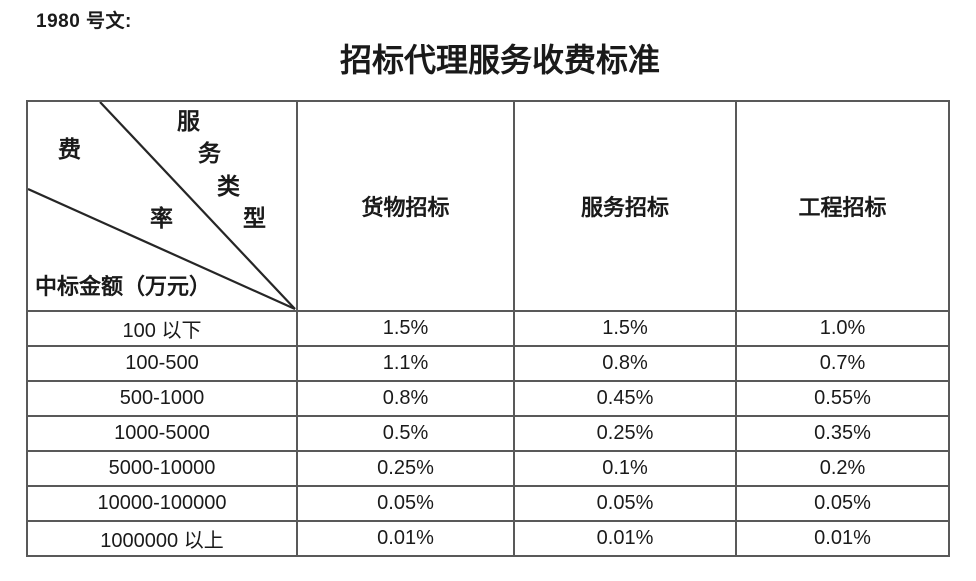 The image size is (976, 581). Describe the element at coordinates (842, 207) in the screenshot. I see `column-header-engineering: 工程招标` at that location.